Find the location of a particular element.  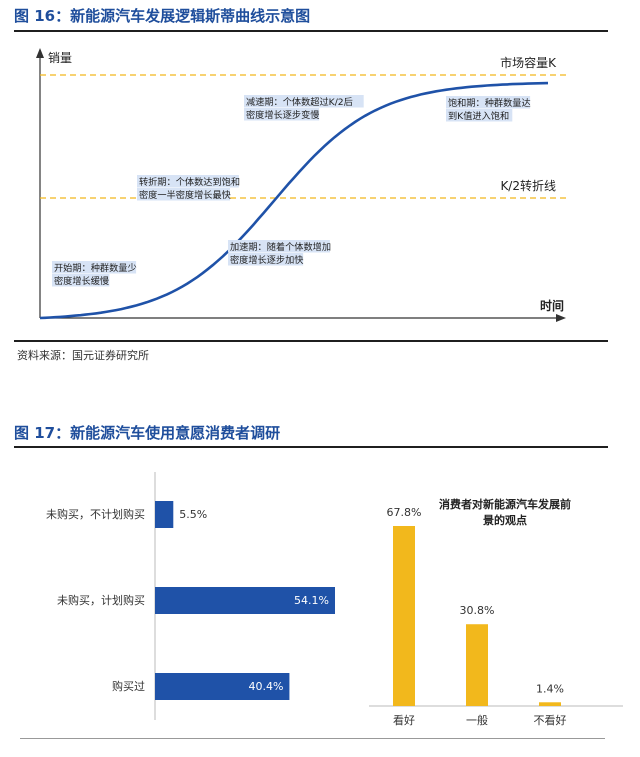

annotation-text: 开始期：种群数量少 is located at coordinates (95, 268).